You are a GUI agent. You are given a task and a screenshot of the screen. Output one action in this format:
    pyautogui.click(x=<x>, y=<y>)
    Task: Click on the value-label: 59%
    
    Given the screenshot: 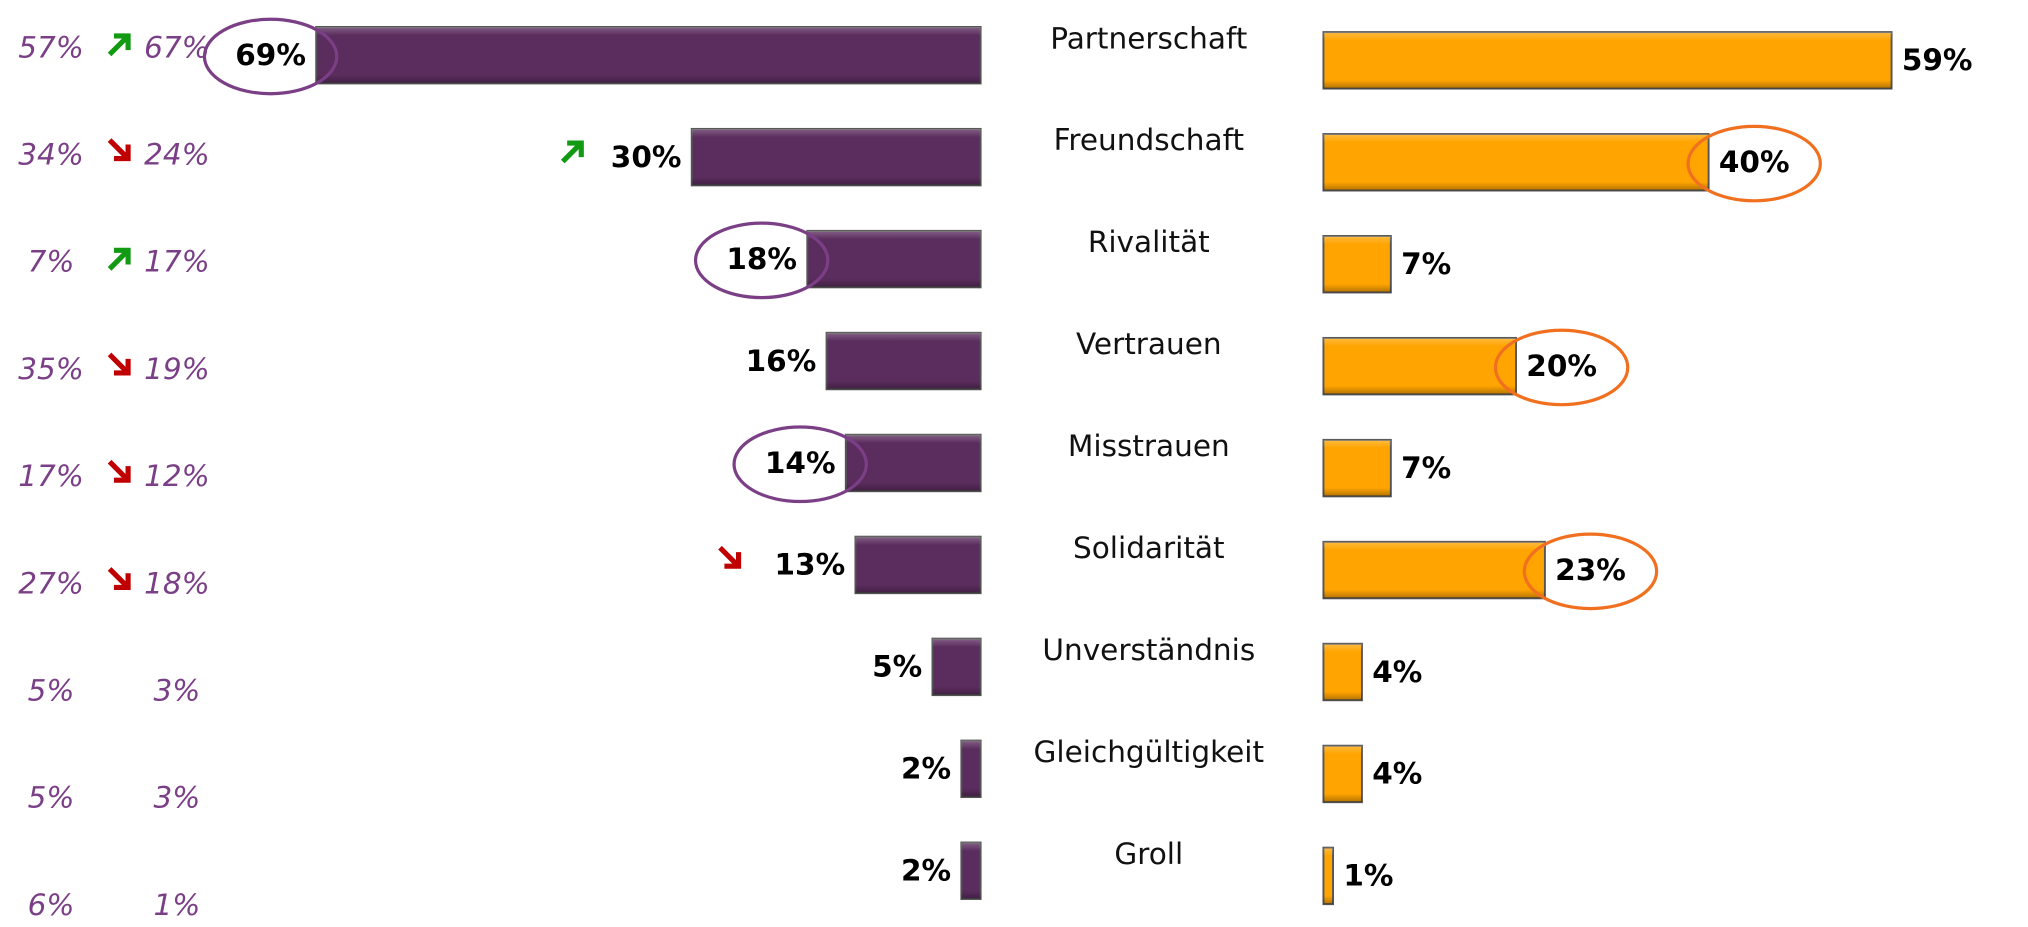 What is the action you would take?
    pyautogui.click(x=1937, y=60)
    